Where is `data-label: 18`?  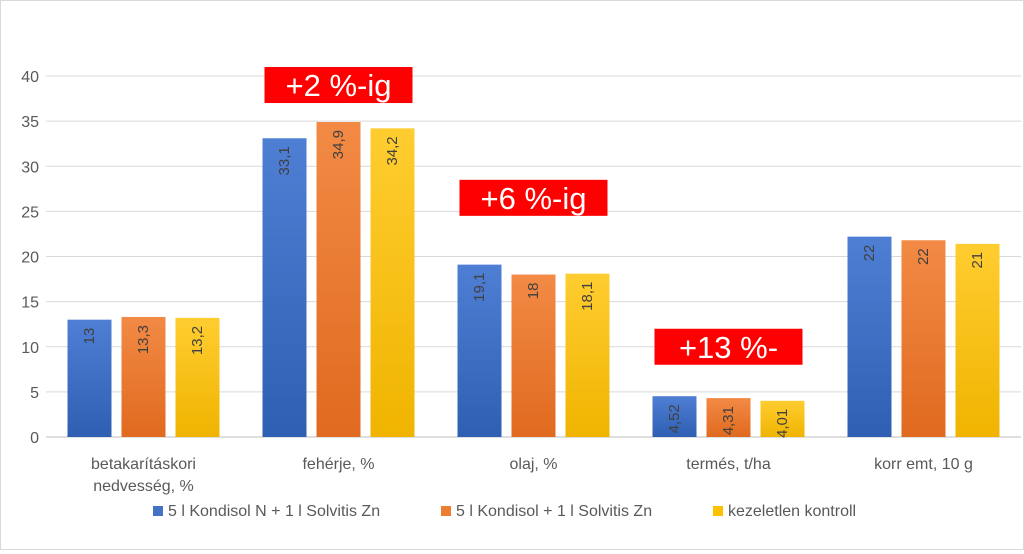
data-label: 18 is located at coordinates (533, 291).